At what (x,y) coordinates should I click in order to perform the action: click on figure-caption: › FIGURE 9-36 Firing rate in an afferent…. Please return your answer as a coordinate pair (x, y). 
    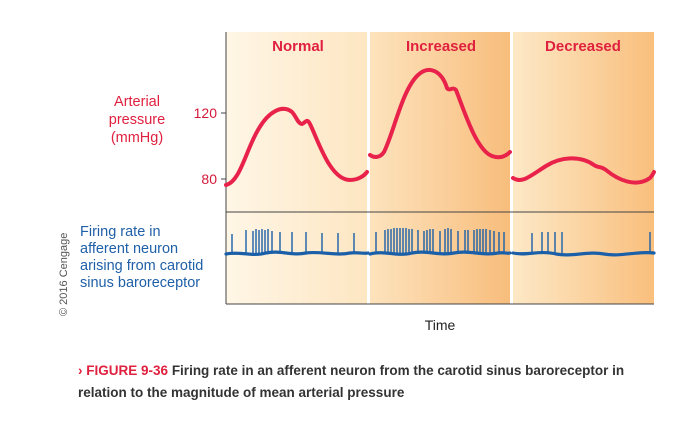
    Looking at the image, I should click on (358, 382).